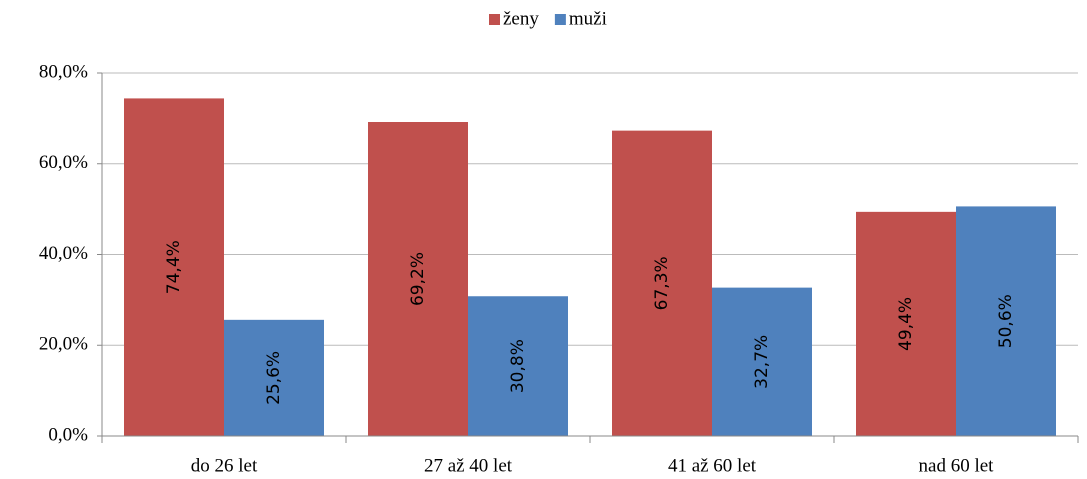  Describe the element at coordinates (63, 344) in the screenshot. I see `y-tick-label: 20,0%` at that location.